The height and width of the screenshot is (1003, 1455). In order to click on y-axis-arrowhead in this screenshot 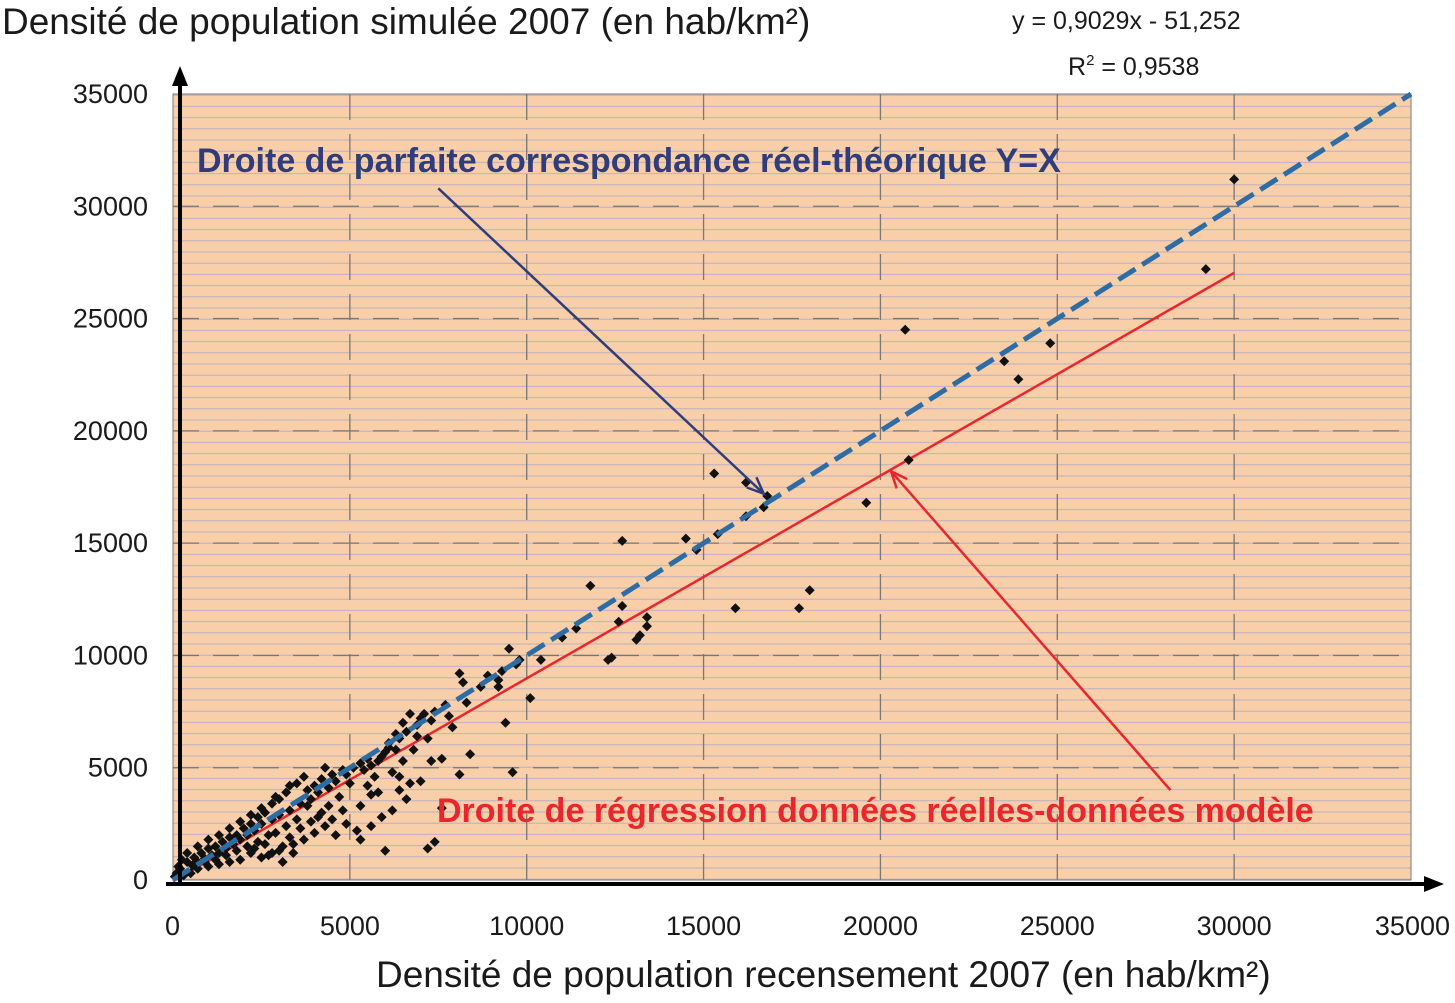, I will do `click(180, 76)`.